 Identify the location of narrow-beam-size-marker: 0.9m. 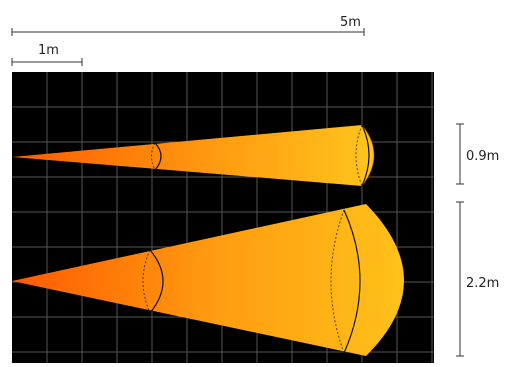
(477, 154).